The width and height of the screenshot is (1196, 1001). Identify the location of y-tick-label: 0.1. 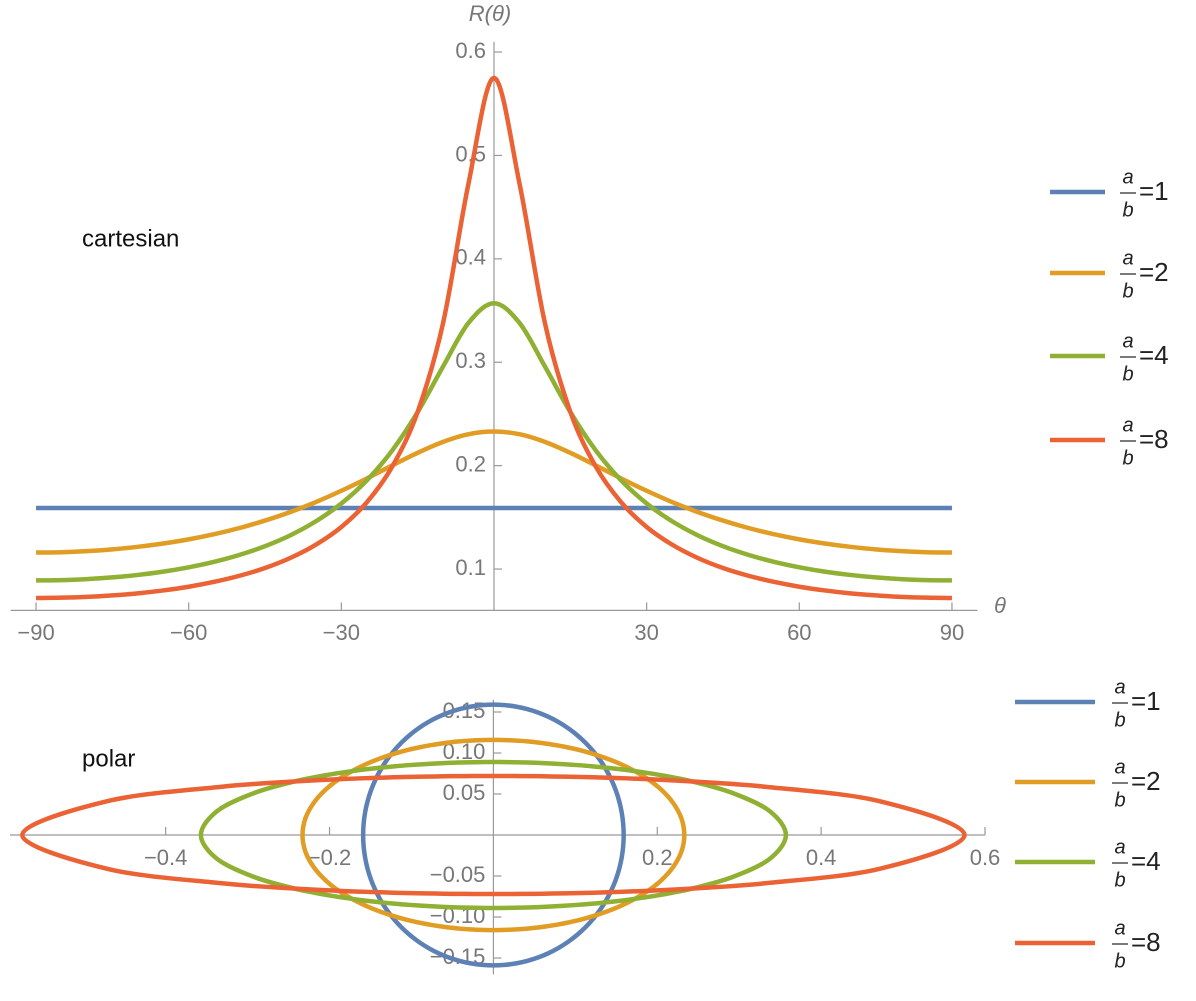
(470, 567).